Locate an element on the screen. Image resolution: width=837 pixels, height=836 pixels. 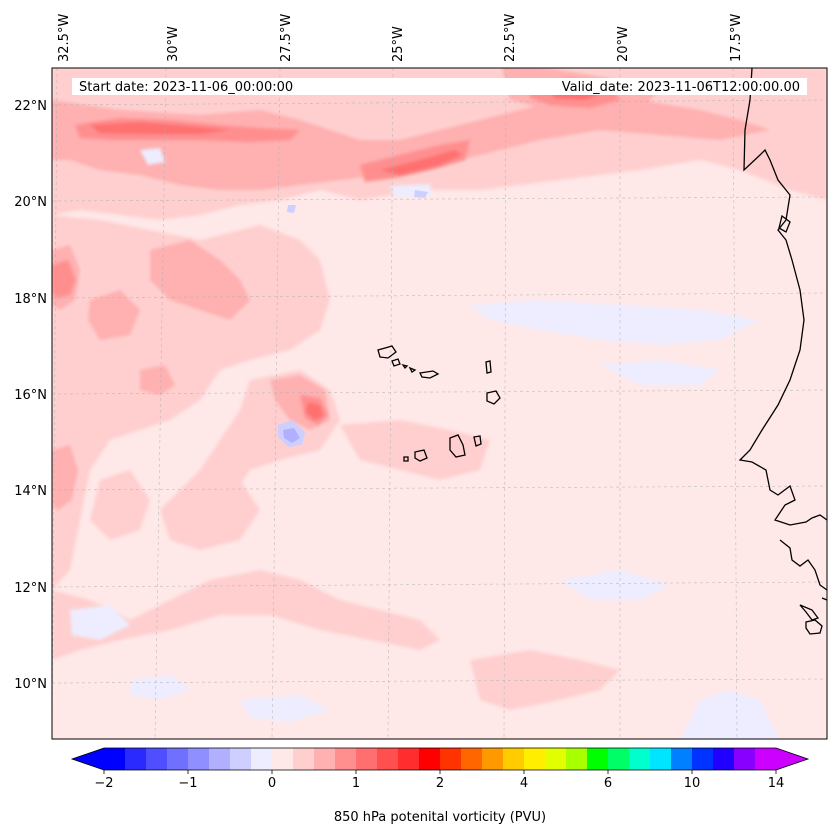
colorbar-tick-label: −1 is located at coordinates (187, 783).